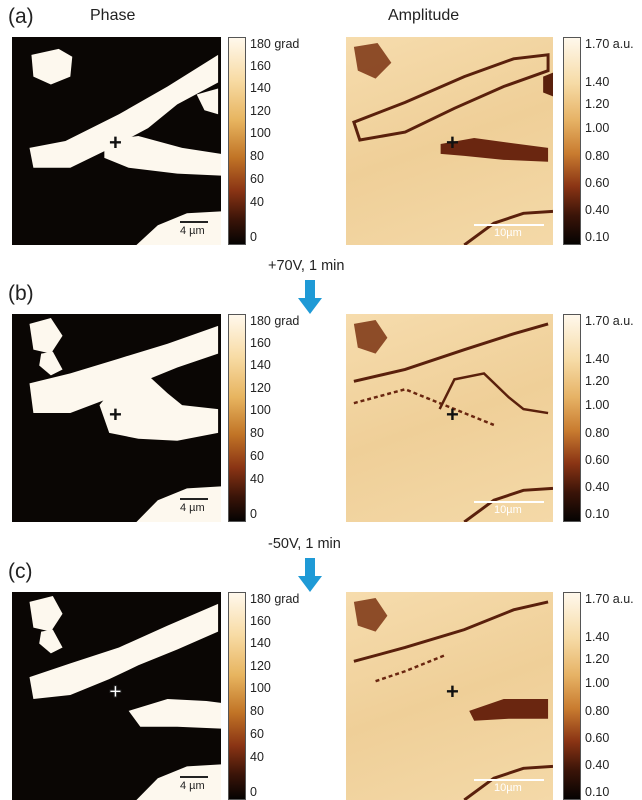 This screenshot has width=642, height=800. What do you see at coordinates (304, 544) in the screenshot?
I see `step-label-2: -50V, 1 min` at bounding box center [304, 544].